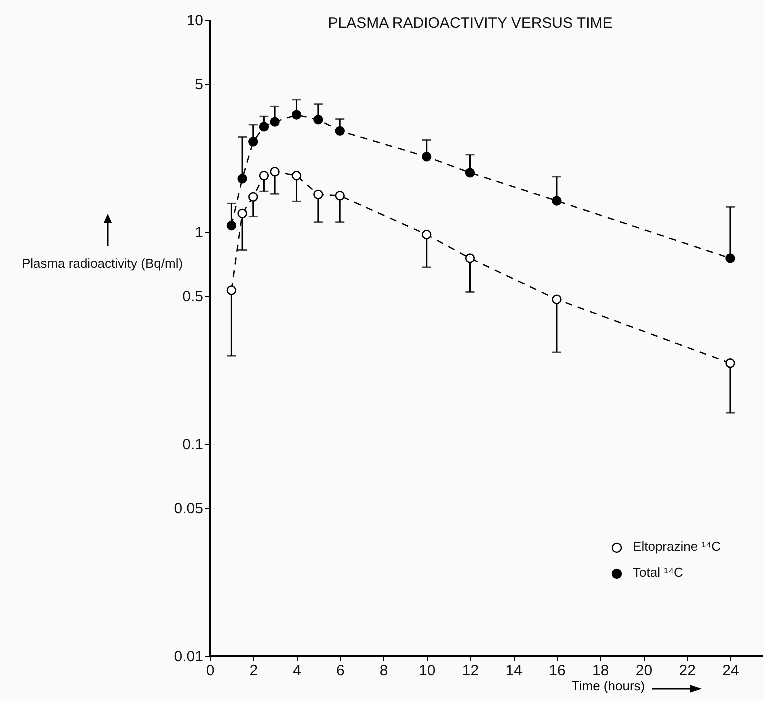 Image resolution: width=764 pixels, height=701 pixels. I want to click on y-tick-label: 1, so click(199, 233).